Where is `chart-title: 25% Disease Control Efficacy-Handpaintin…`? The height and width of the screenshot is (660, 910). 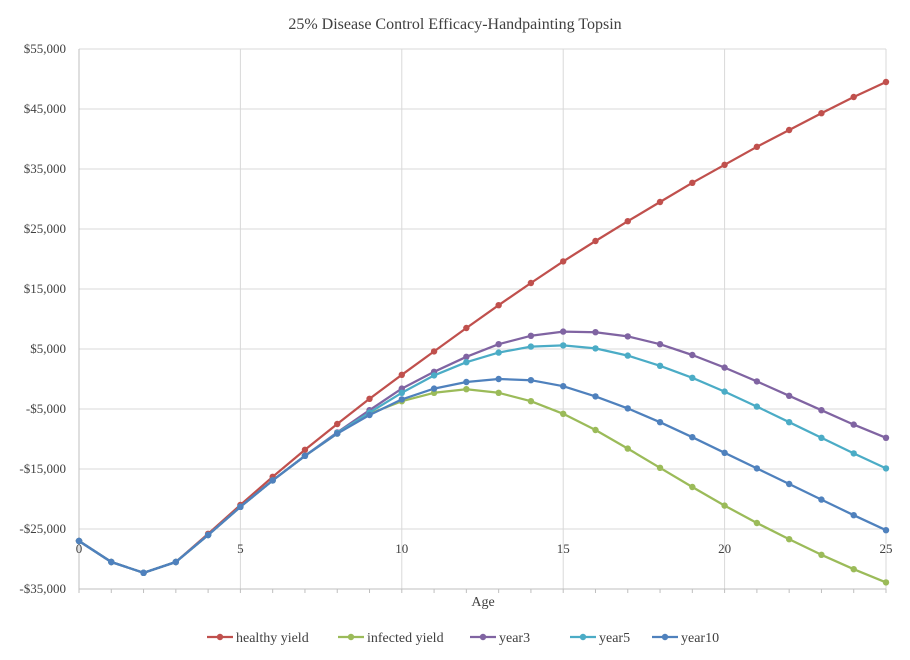 chart-title: 25% Disease Control Efficacy-Handpaintin… is located at coordinates (454, 24).